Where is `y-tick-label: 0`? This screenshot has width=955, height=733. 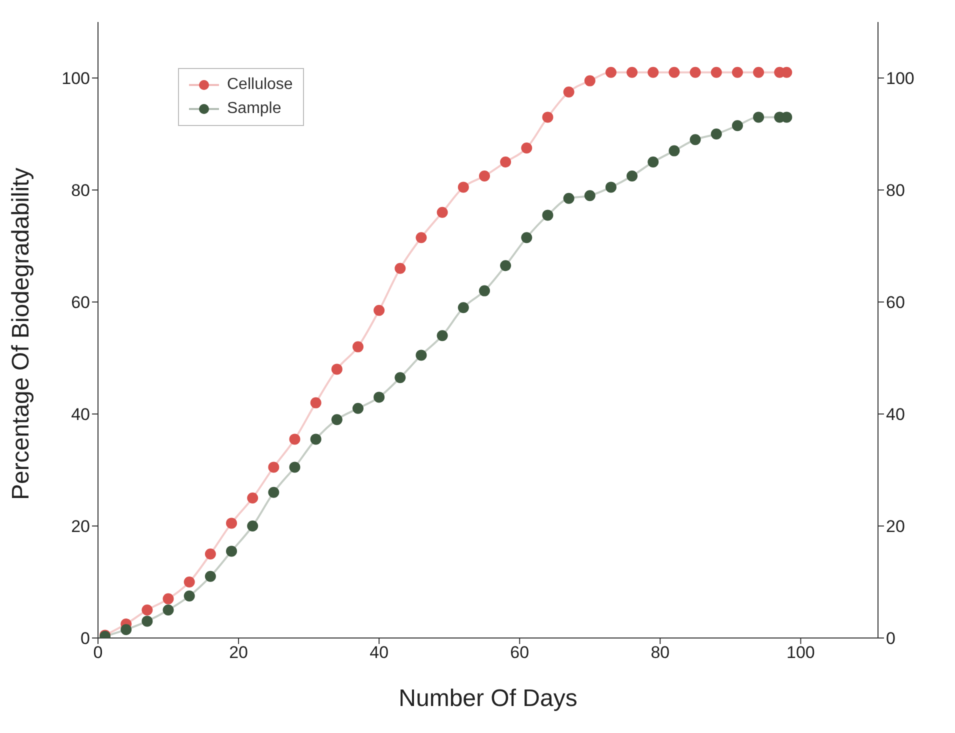
y-tick-label: 0 is located at coordinates (85, 638).